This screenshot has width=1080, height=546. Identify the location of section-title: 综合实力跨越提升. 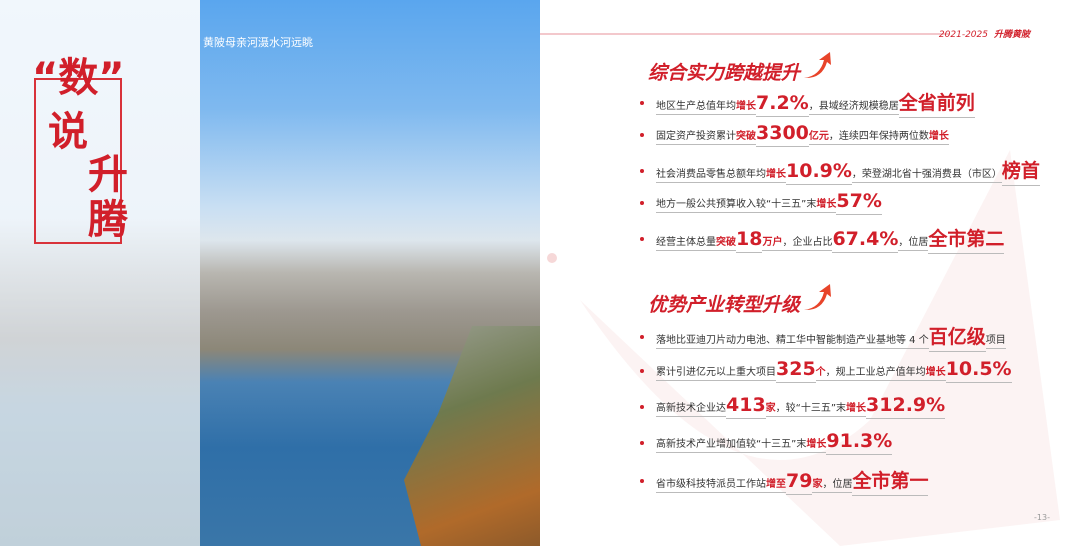
(724, 73).